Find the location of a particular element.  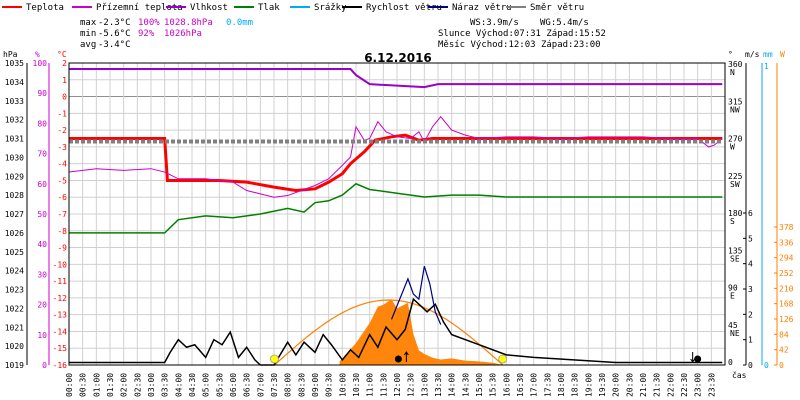

tick-humidity: 20 is located at coordinates (42, 305).